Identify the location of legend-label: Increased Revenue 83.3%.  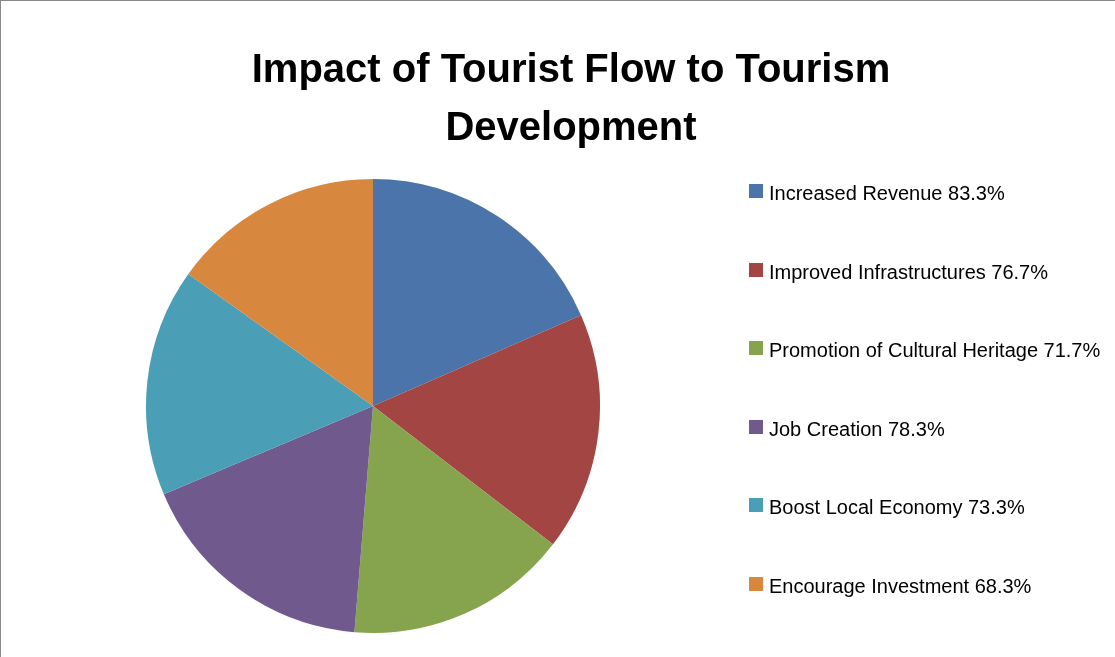
(887, 193).